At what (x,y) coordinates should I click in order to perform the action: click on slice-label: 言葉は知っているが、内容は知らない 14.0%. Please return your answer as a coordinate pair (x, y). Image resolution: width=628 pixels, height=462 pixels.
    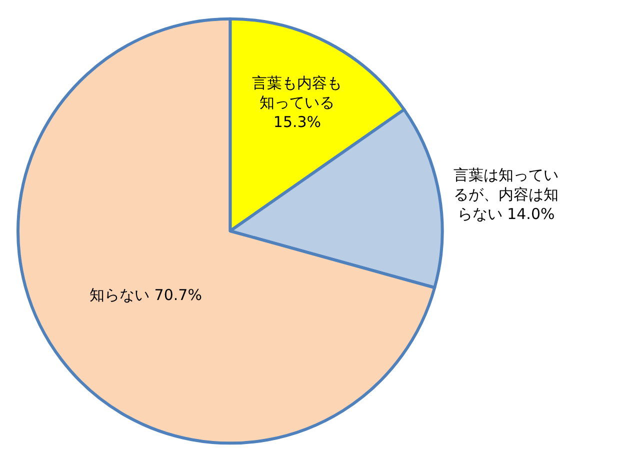
    Looking at the image, I should click on (506, 194).